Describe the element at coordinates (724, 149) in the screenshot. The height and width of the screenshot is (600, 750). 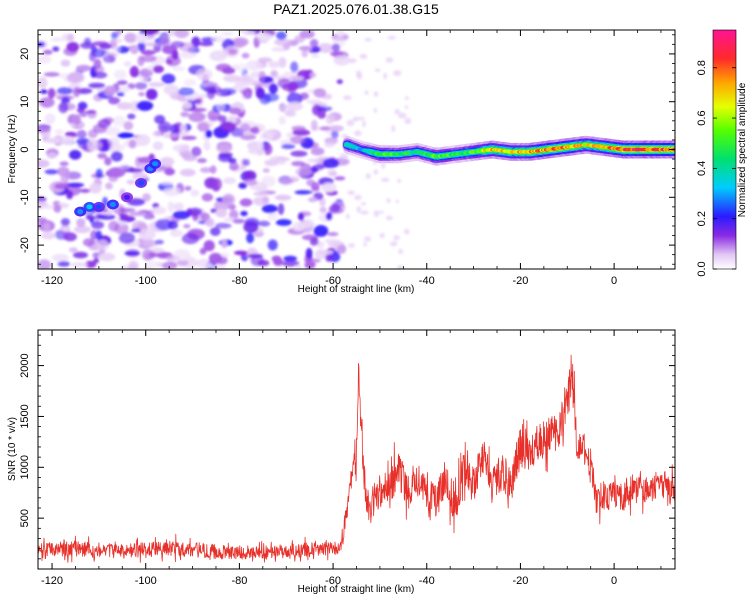
I see `colorbar-gradient` at that location.